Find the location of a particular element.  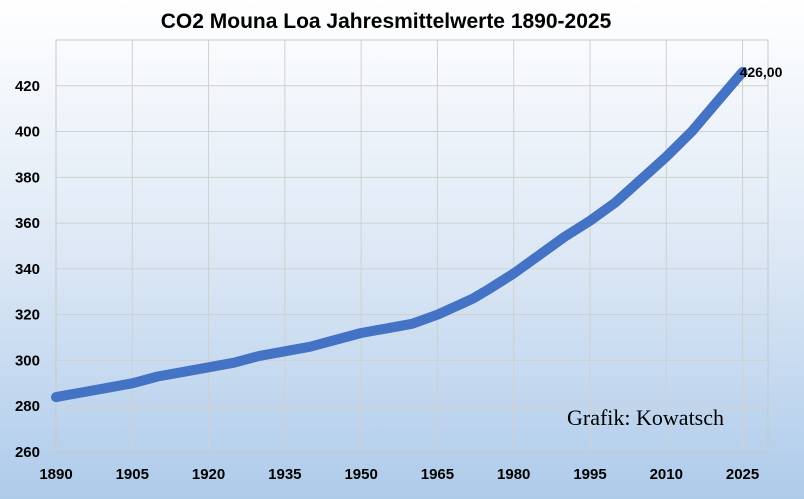

y-tick-label: 400 is located at coordinates (27, 132).